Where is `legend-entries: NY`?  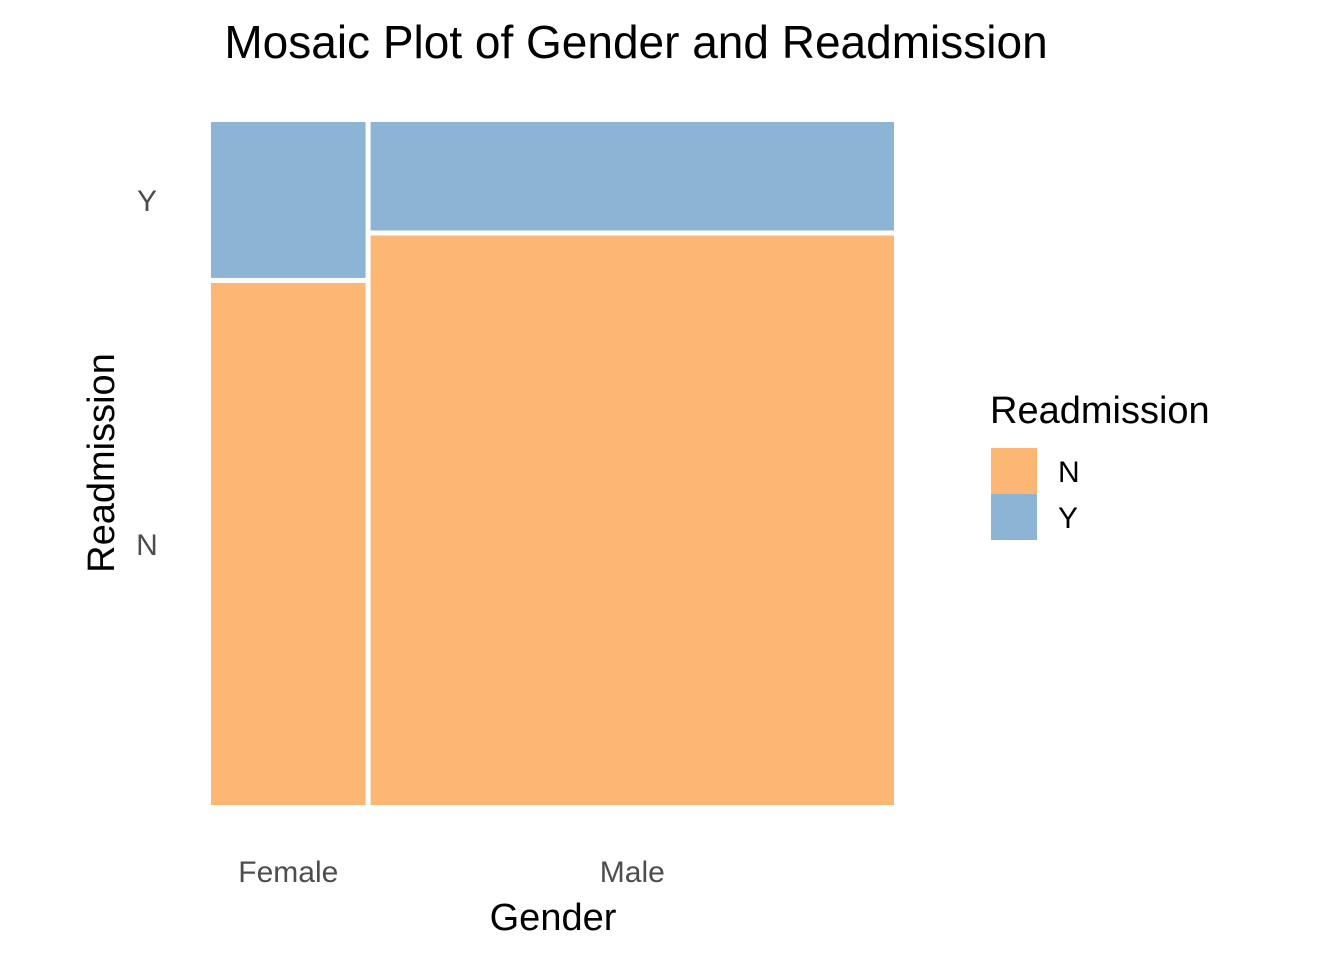 legend-entries: NY is located at coordinates (1035, 494).